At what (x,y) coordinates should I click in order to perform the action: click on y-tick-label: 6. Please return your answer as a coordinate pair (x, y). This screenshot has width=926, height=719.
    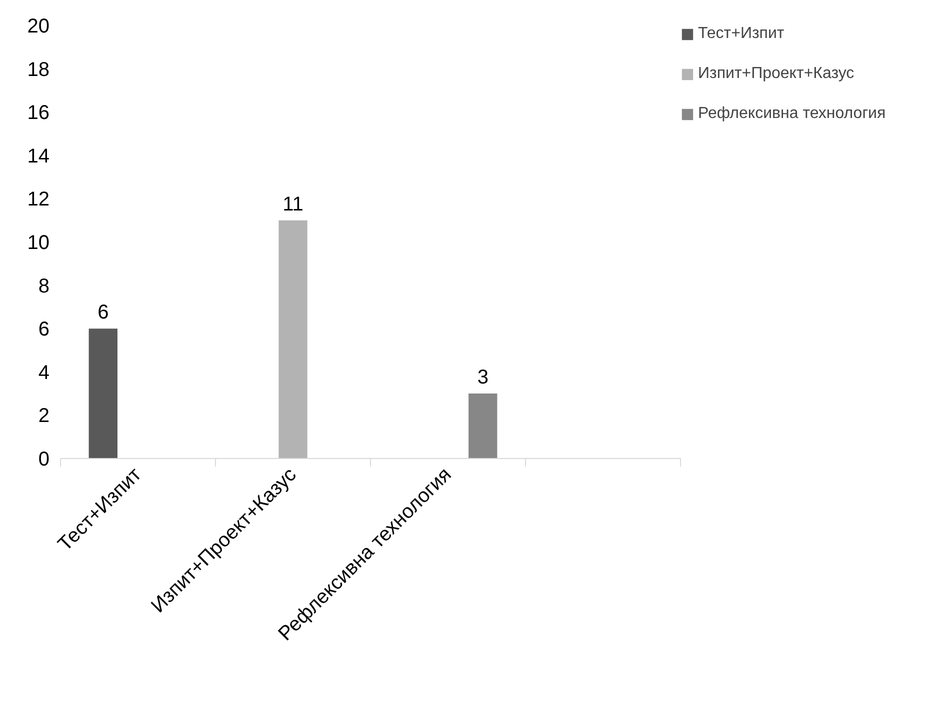
    Looking at the image, I should click on (44, 329).